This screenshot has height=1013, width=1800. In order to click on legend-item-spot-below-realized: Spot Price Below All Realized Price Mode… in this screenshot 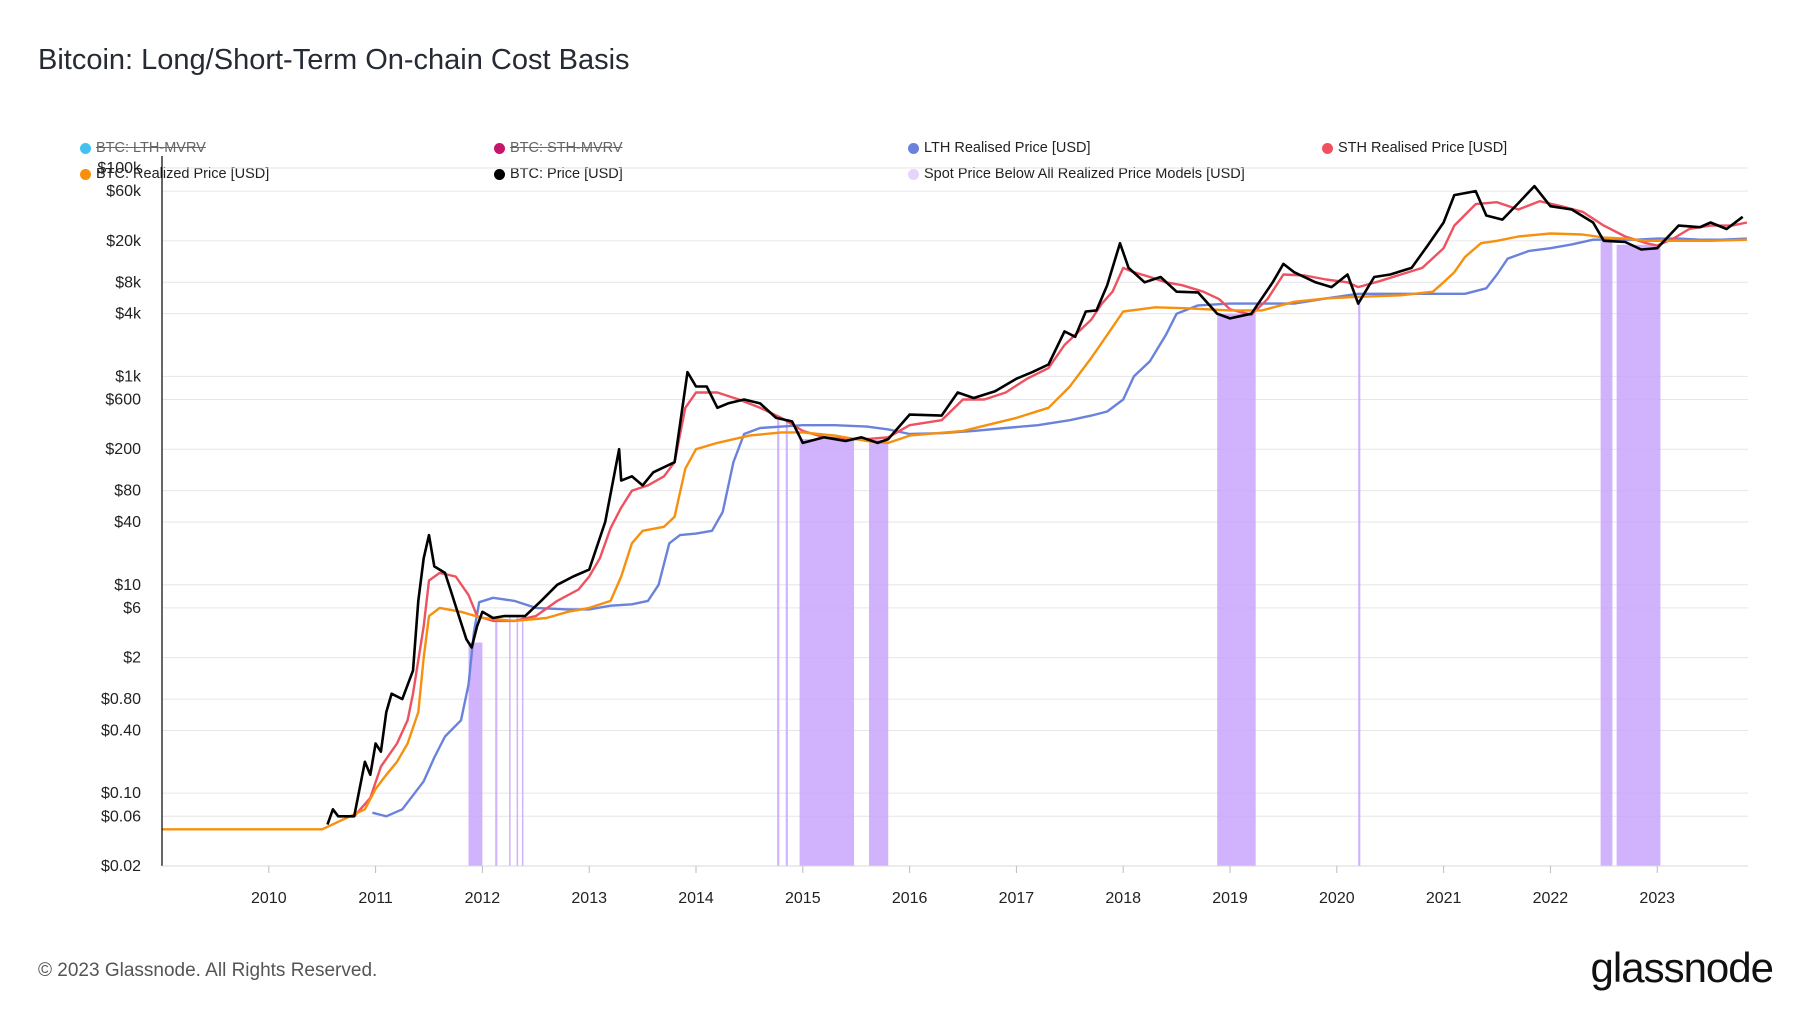, I will do `click(1076, 174)`.